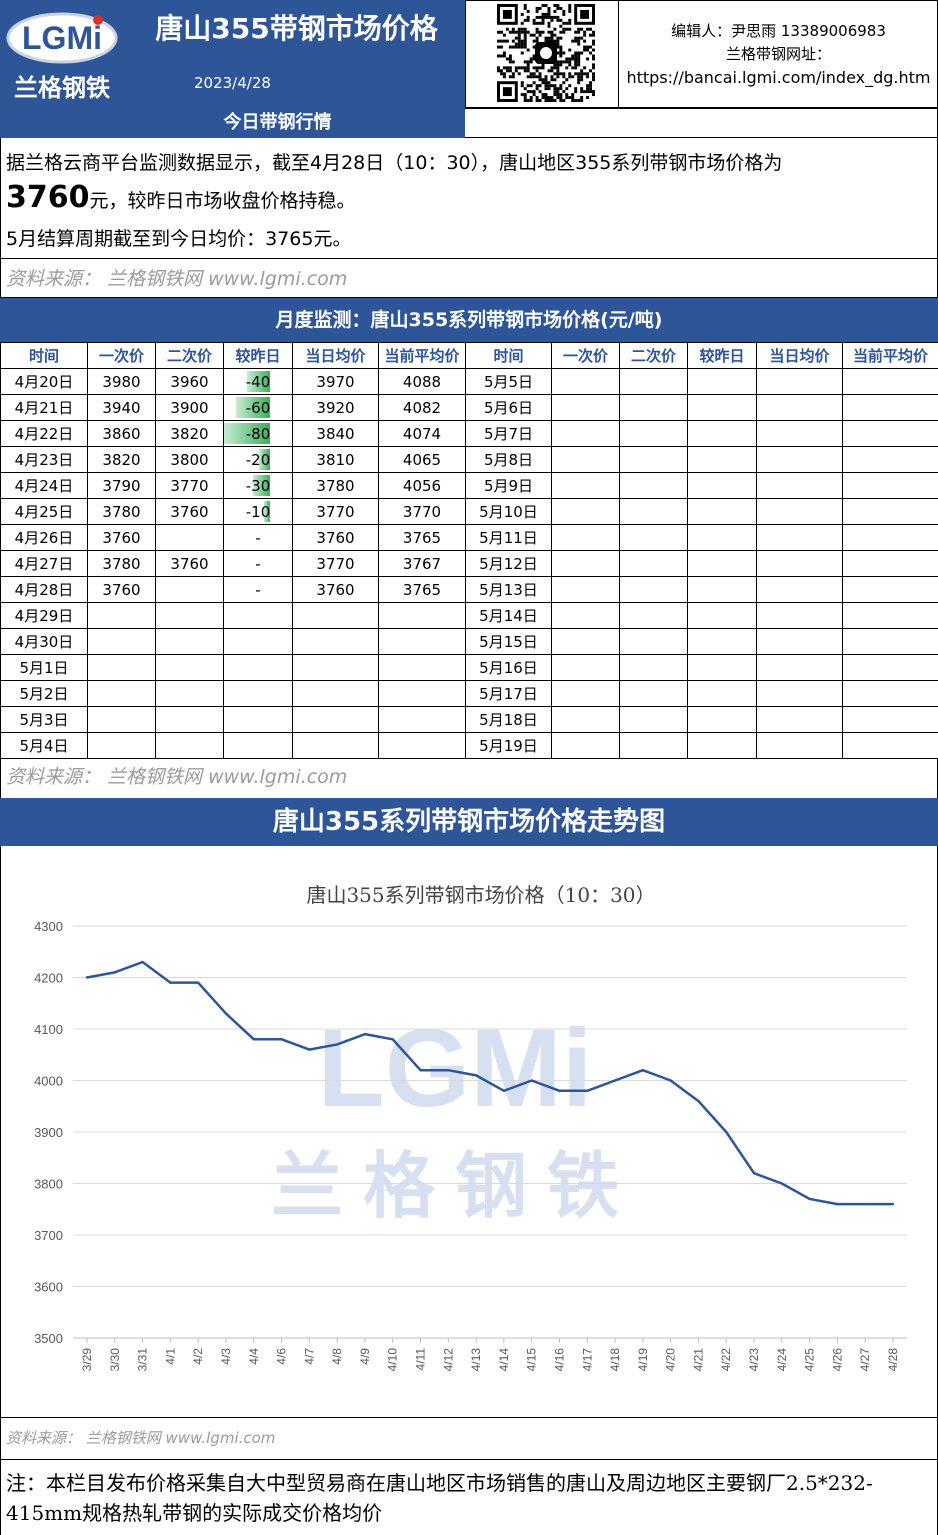  What do you see at coordinates (181, 197) in the screenshot?
I see `today-line2: 3760元，较昨日市场收盘价格持稳。` at bounding box center [181, 197].